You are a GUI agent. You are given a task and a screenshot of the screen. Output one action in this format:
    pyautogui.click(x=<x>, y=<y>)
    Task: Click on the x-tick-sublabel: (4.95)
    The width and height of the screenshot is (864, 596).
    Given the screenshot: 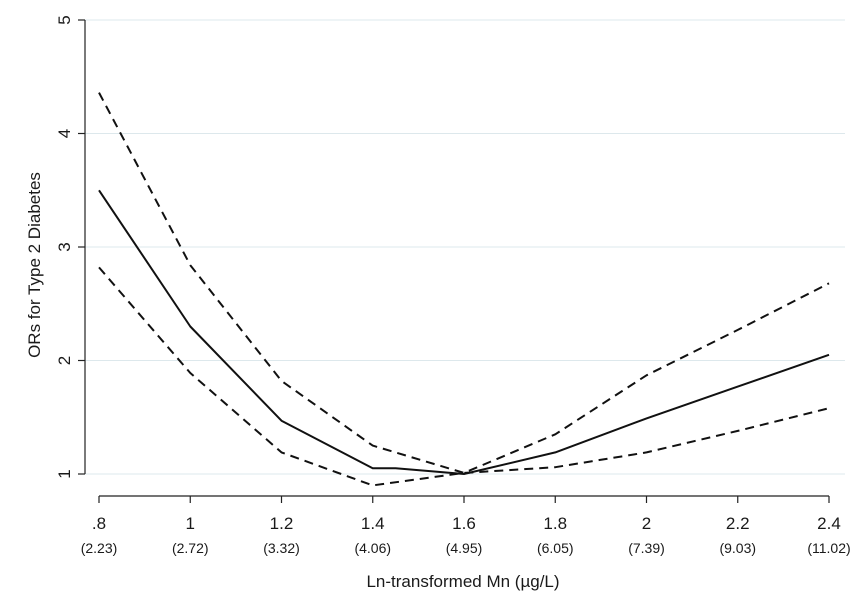 What is the action you would take?
    pyautogui.click(x=464, y=548)
    